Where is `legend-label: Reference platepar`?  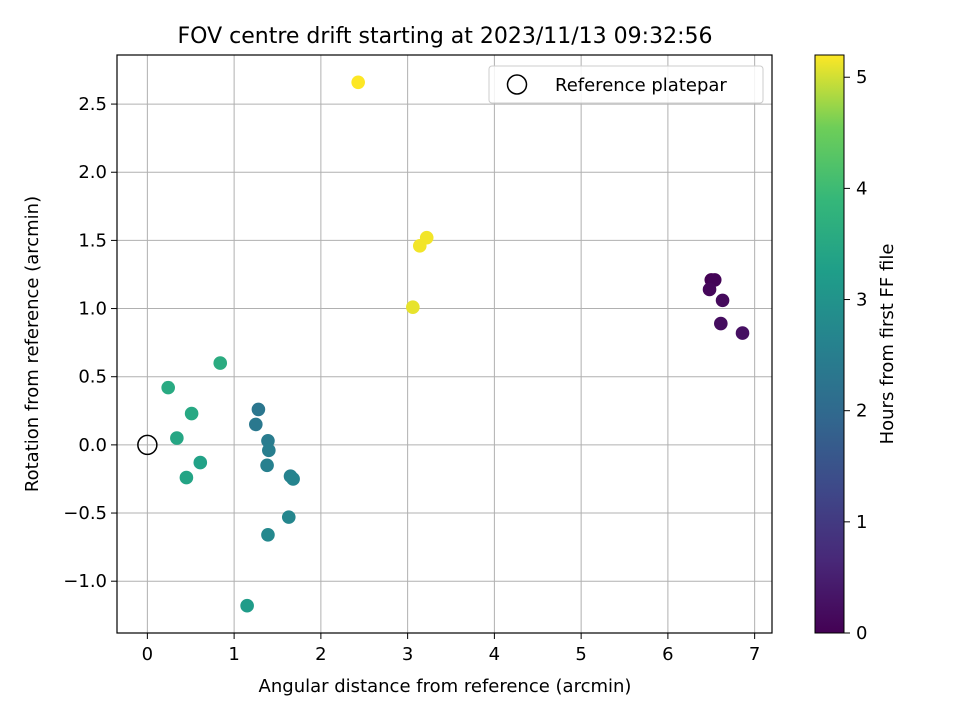 legend-label: Reference platepar is located at coordinates (641, 85).